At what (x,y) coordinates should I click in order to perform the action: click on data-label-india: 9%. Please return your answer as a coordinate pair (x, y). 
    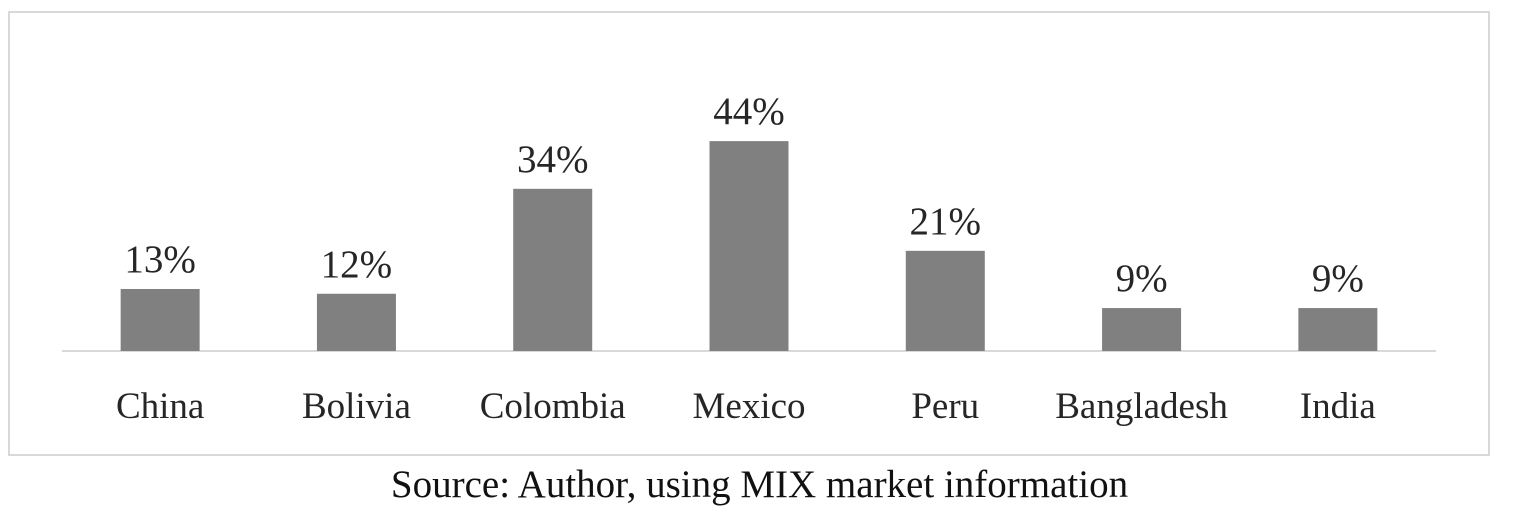
    Looking at the image, I should click on (1338, 278).